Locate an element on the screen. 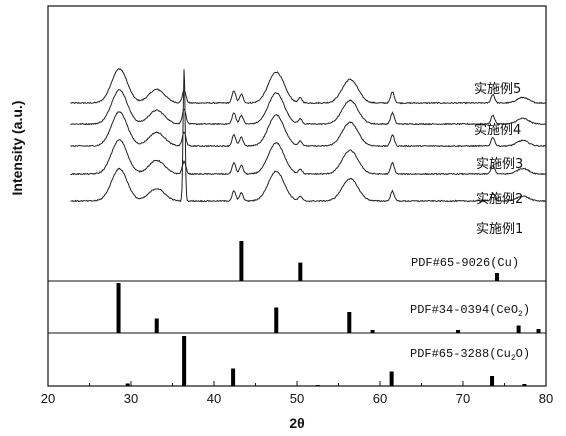 This screenshot has width=566, height=436. x-tick-label-40: 40 is located at coordinates (214, 398).